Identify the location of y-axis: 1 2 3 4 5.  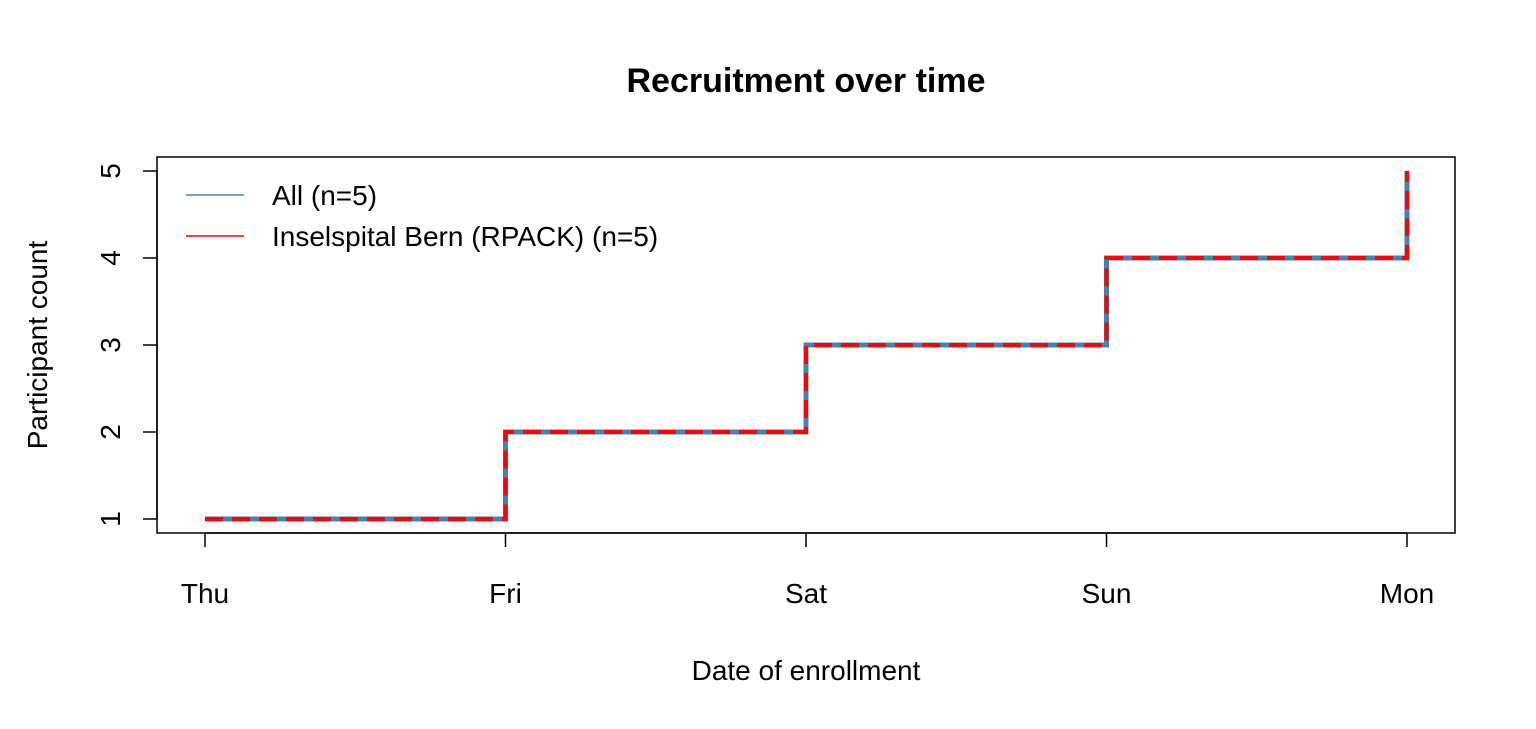
(126, 345).